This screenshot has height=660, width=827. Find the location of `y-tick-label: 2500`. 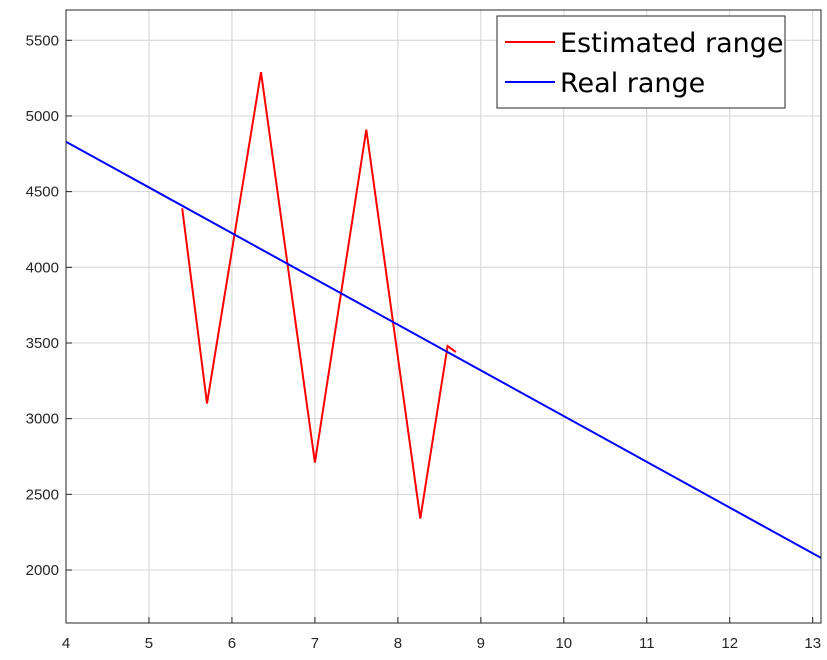

y-tick-label: 2500 is located at coordinates (42, 494).